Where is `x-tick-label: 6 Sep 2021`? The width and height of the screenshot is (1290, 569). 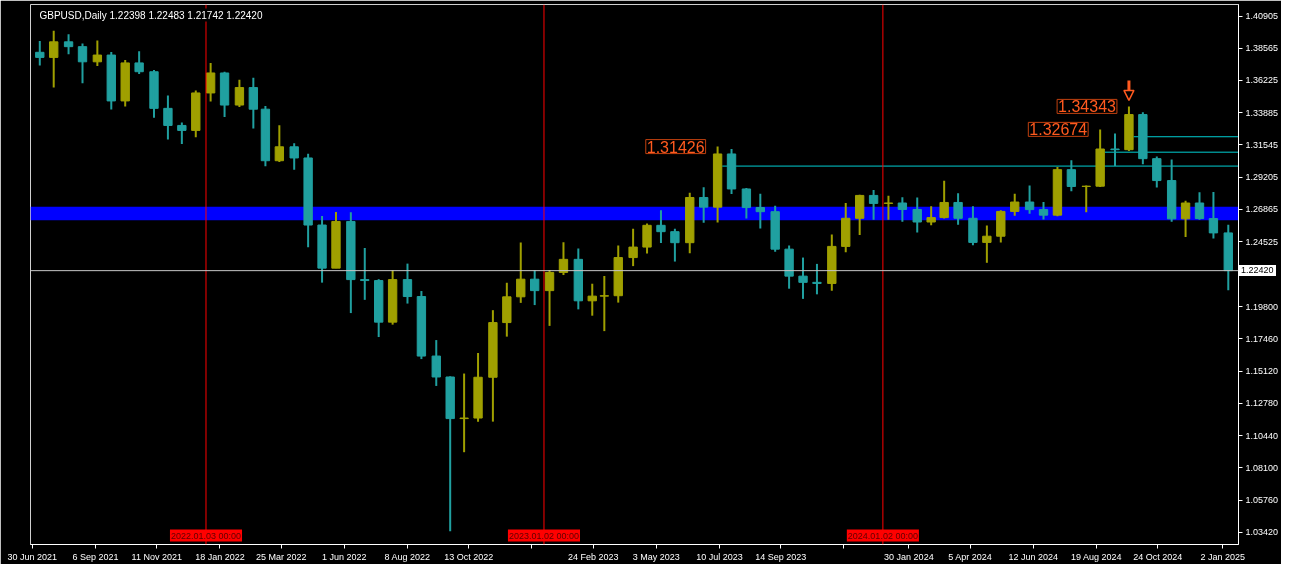 x-tick-label: 6 Sep 2021 is located at coordinates (95, 556).